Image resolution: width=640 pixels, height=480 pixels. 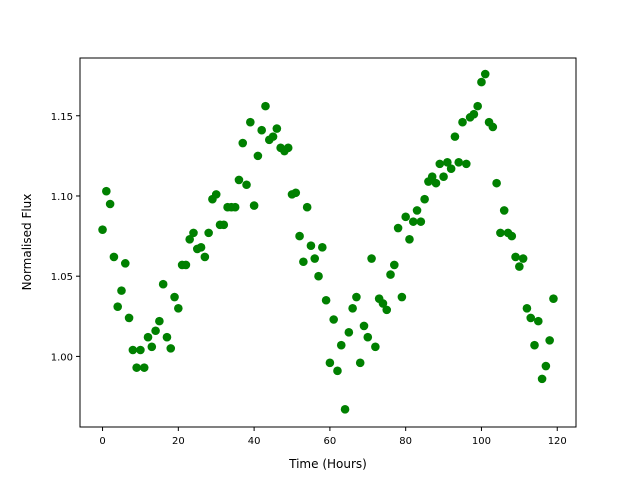 What do you see at coordinates (102, 441) in the screenshot?
I see `x-tick-label: 0` at bounding box center [102, 441].